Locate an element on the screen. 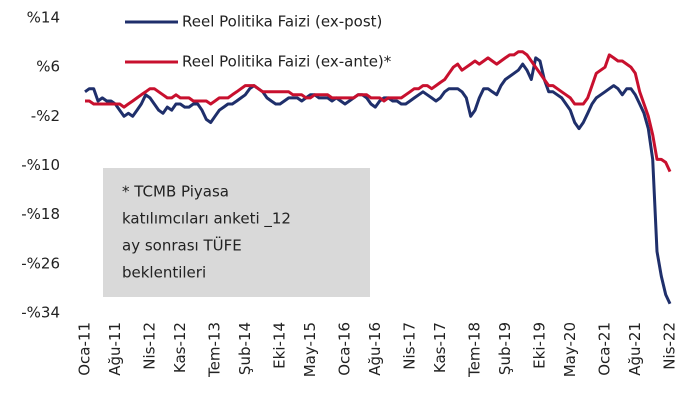  annotation-text: * TCMB Piyasa is located at coordinates (175, 192).